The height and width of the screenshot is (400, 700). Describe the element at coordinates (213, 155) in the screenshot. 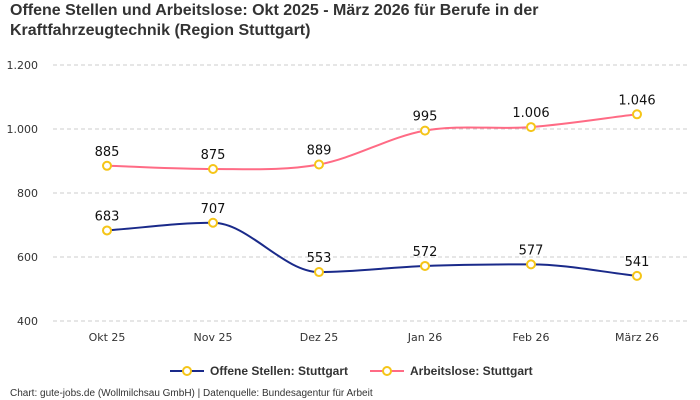

I see `data-label: 875` at that location.